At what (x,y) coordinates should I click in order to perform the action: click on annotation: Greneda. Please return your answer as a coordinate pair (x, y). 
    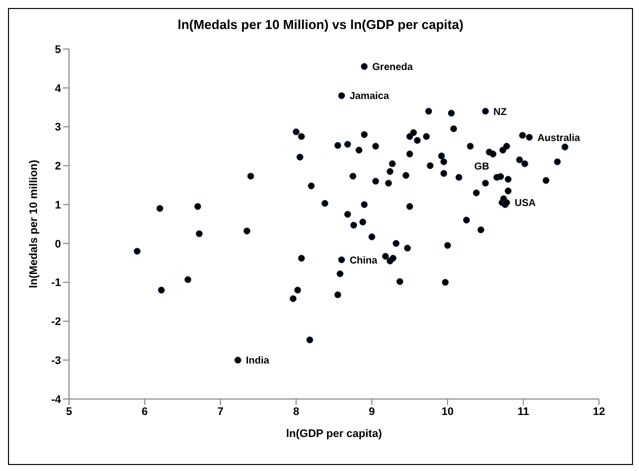
    Looking at the image, I should click on (393, 68).